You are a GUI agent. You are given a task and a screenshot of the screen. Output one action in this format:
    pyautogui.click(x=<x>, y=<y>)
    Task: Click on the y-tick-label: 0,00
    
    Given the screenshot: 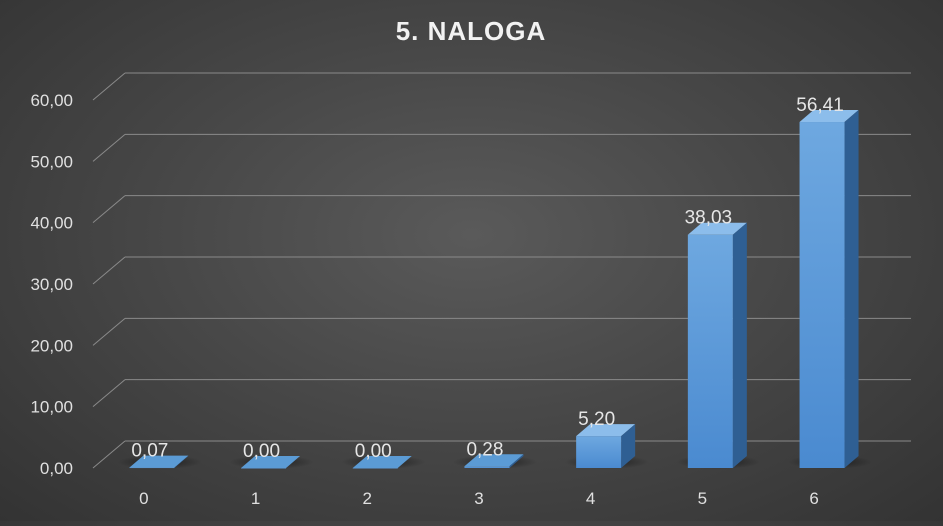 What is the action you would take?
    pyautogui.click(x=56, y=468)
    